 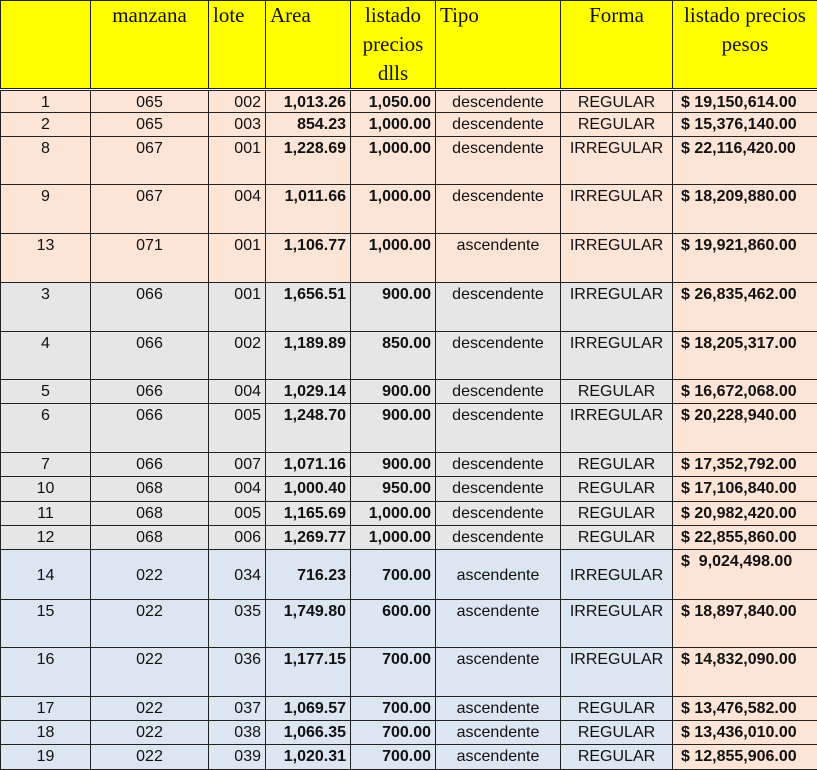 What do you see at coordinates (308, 392) in the screenshot?
I see `area-cell: 1,029.14` at bounding box center [308, 392].